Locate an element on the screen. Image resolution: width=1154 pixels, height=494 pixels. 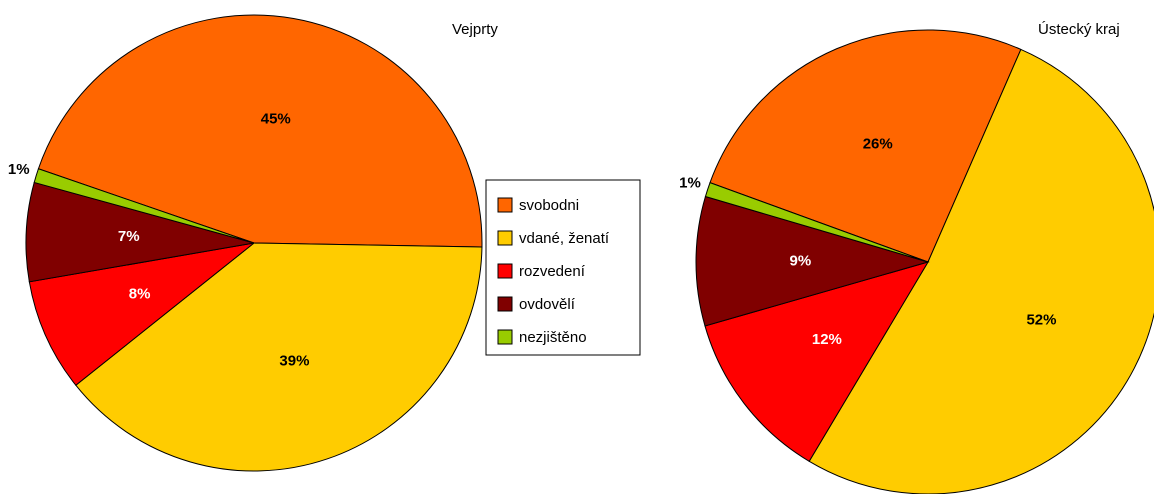
legend-label: svobodni is located at coordinates (549, 205).